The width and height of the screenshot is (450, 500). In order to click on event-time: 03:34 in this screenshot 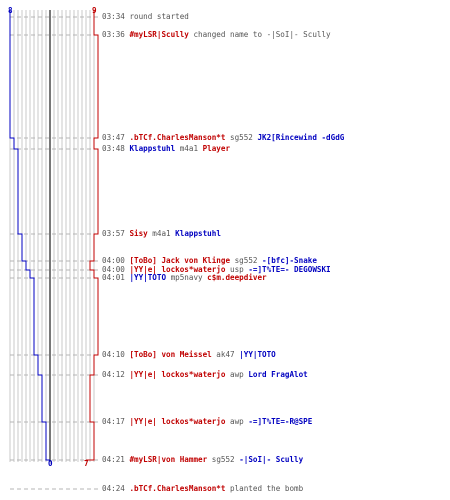, I will do `click(116, 16)`.